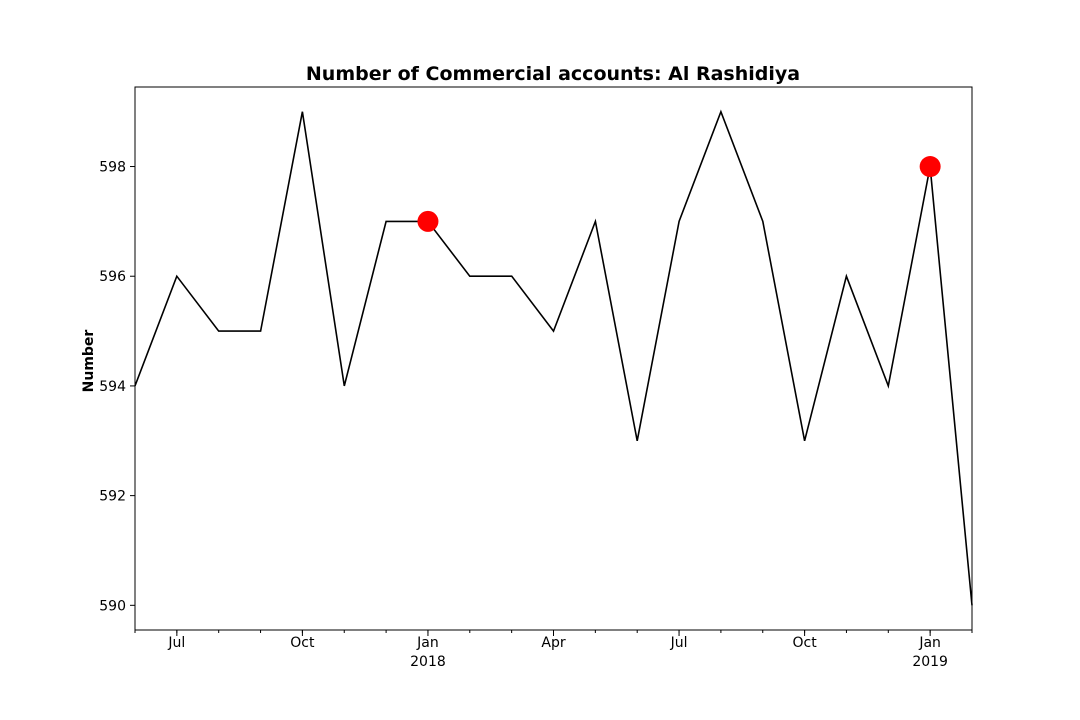 The width and height of the screenshot is (1080, 720). I want to click on x-tick-label: Apr, so click(553, 643).